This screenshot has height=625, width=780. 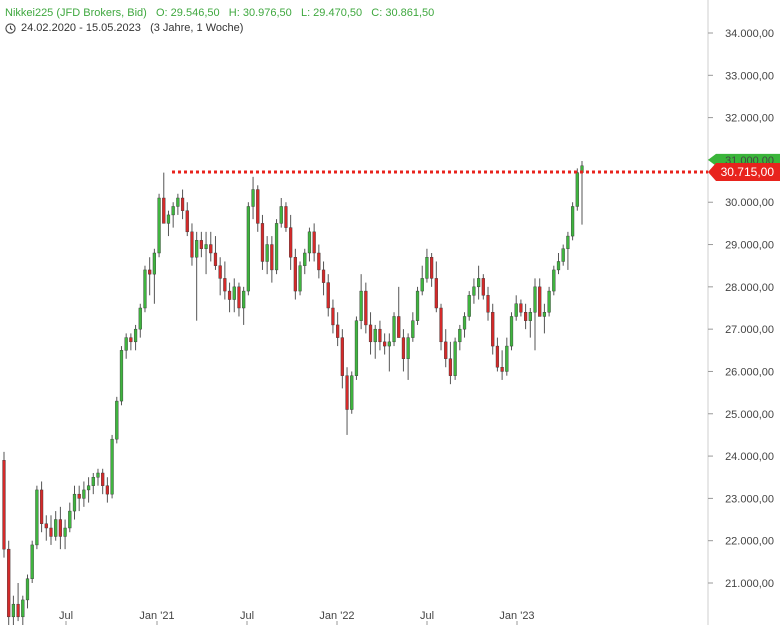 I want to click on y-tick-label: 22.000,00, so click(x=749, y=542).